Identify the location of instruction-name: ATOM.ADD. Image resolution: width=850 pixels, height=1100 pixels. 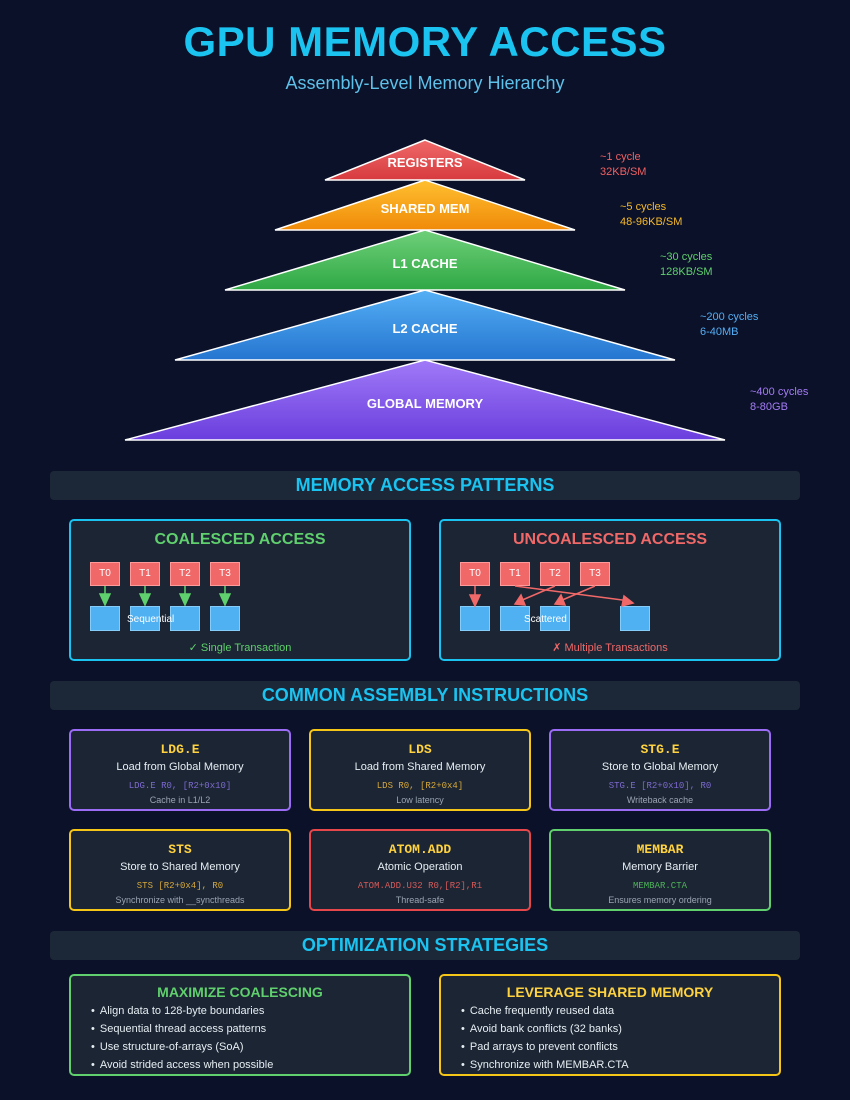
(420, 849).